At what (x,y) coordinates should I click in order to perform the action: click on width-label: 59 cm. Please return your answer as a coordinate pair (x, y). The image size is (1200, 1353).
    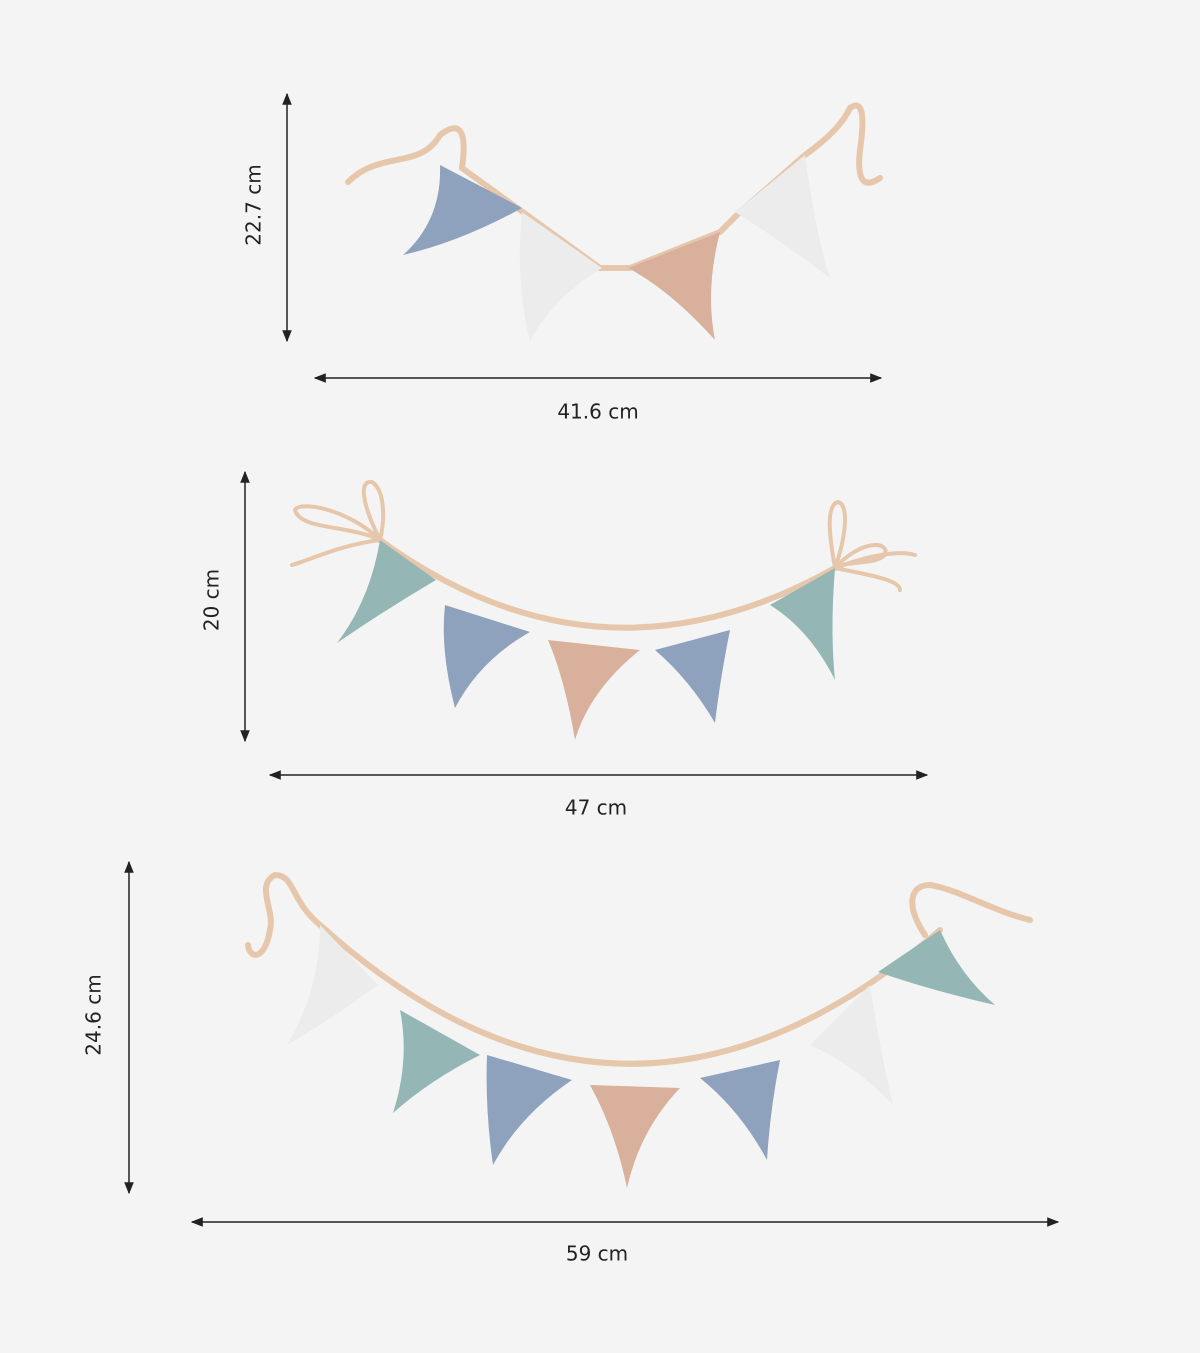
    Looking at the image, I should click on (597, 1254).